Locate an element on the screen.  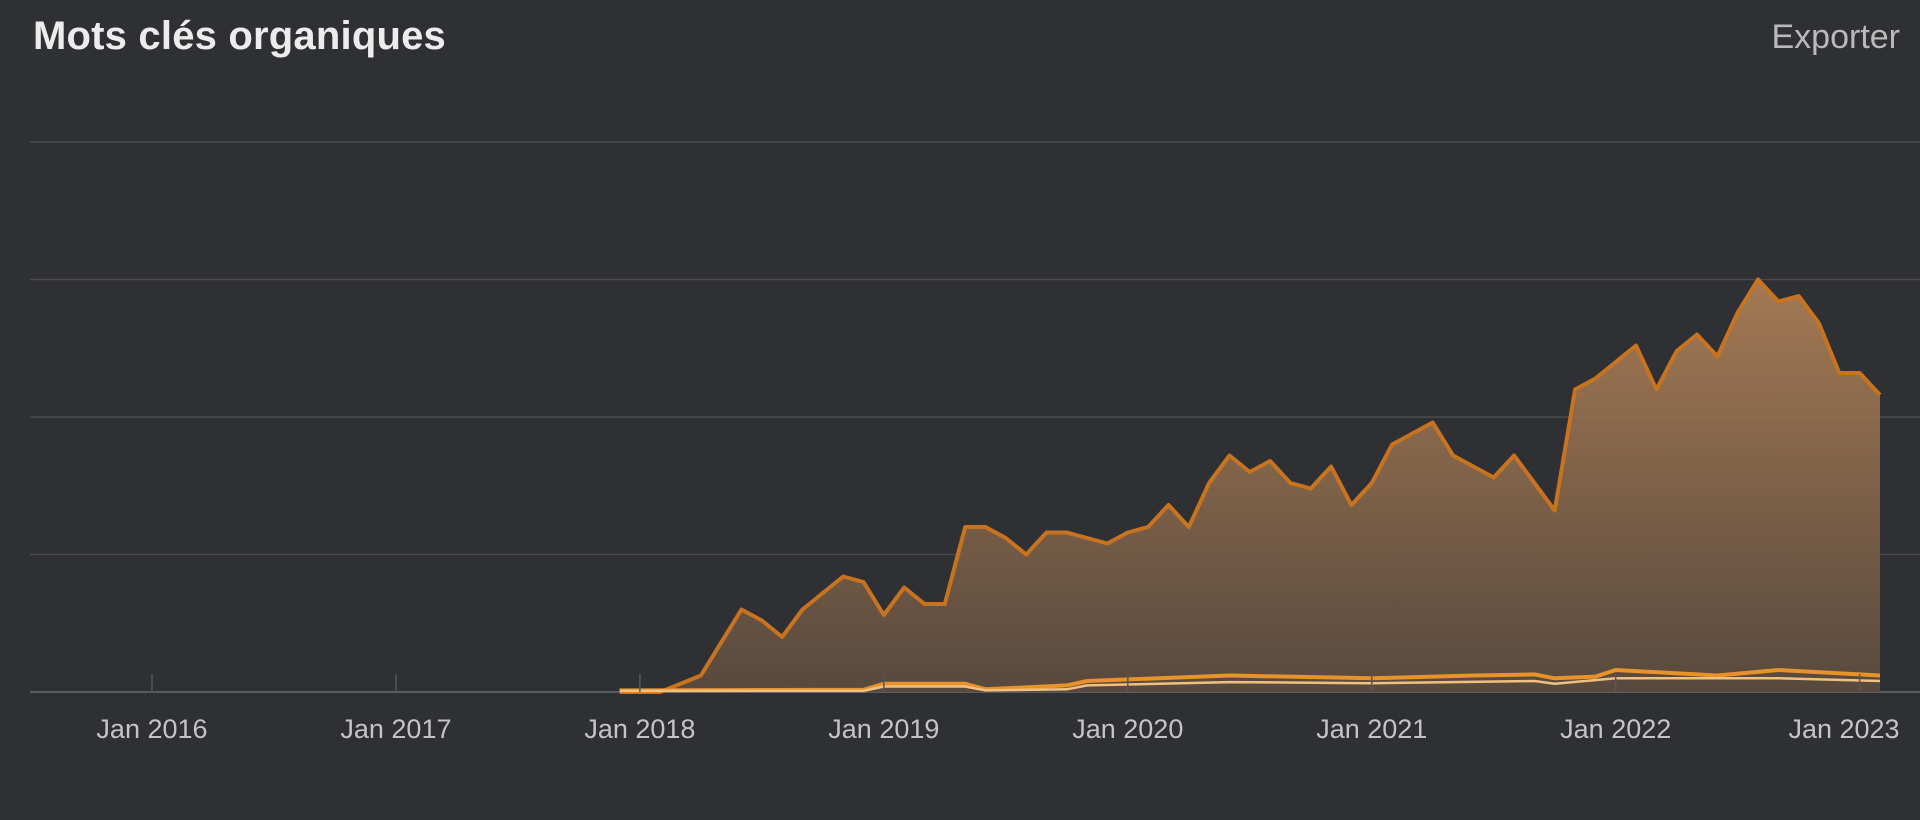
x-tick-label: Jan 2020 is located at coordinates (1127, 729).